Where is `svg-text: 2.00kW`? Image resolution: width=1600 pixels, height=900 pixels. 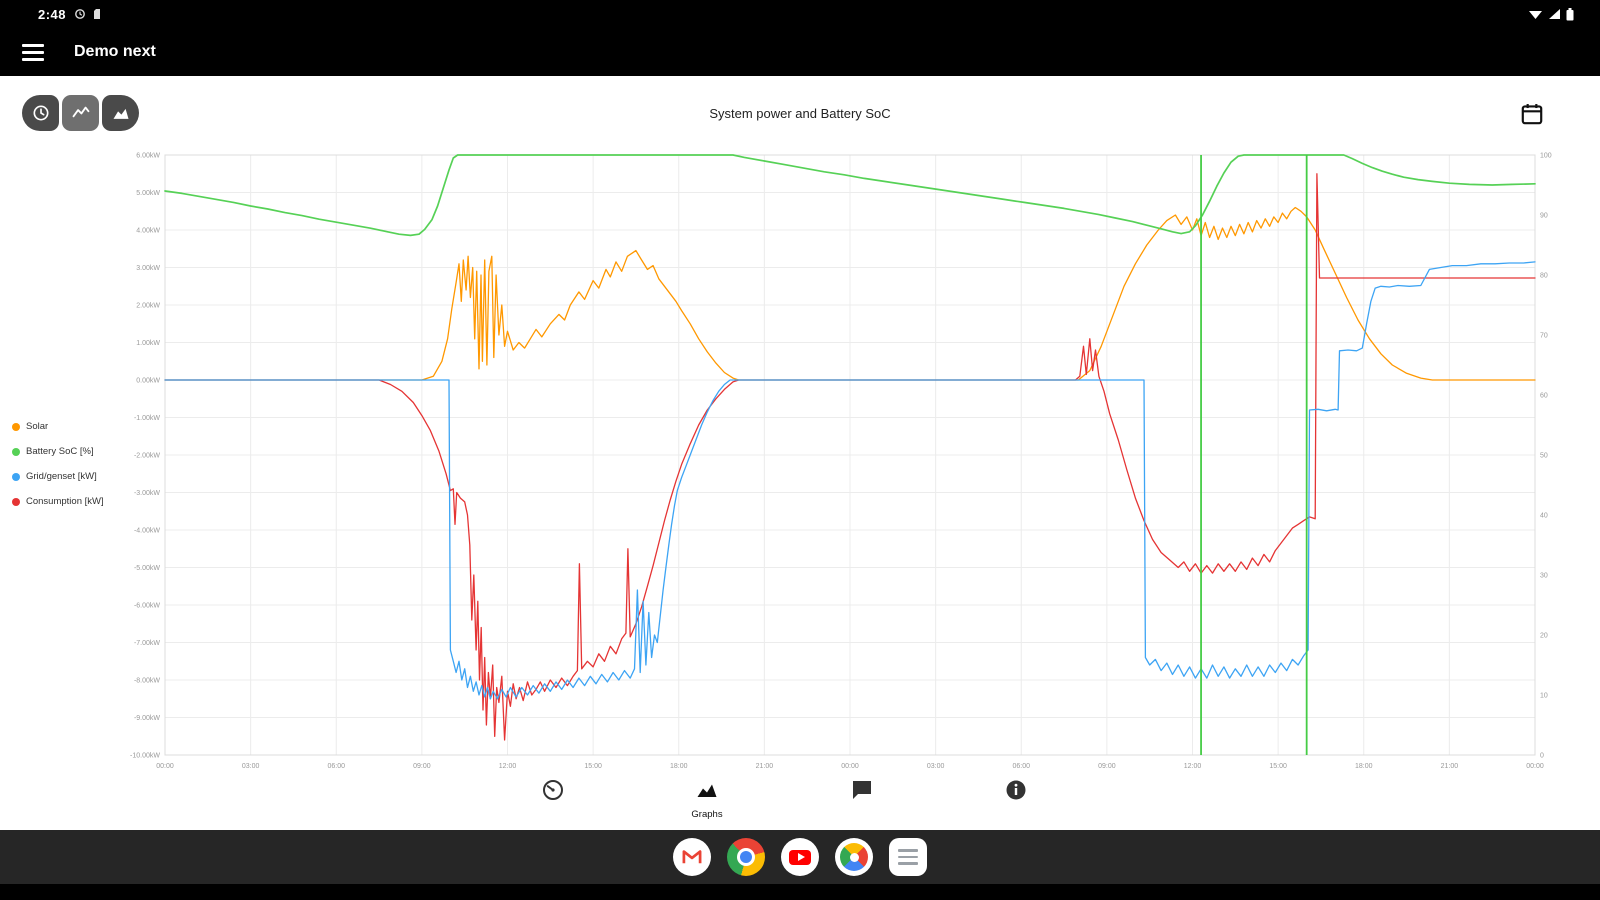 svg-text: 2.00kW is located at coordinates (148, 306).